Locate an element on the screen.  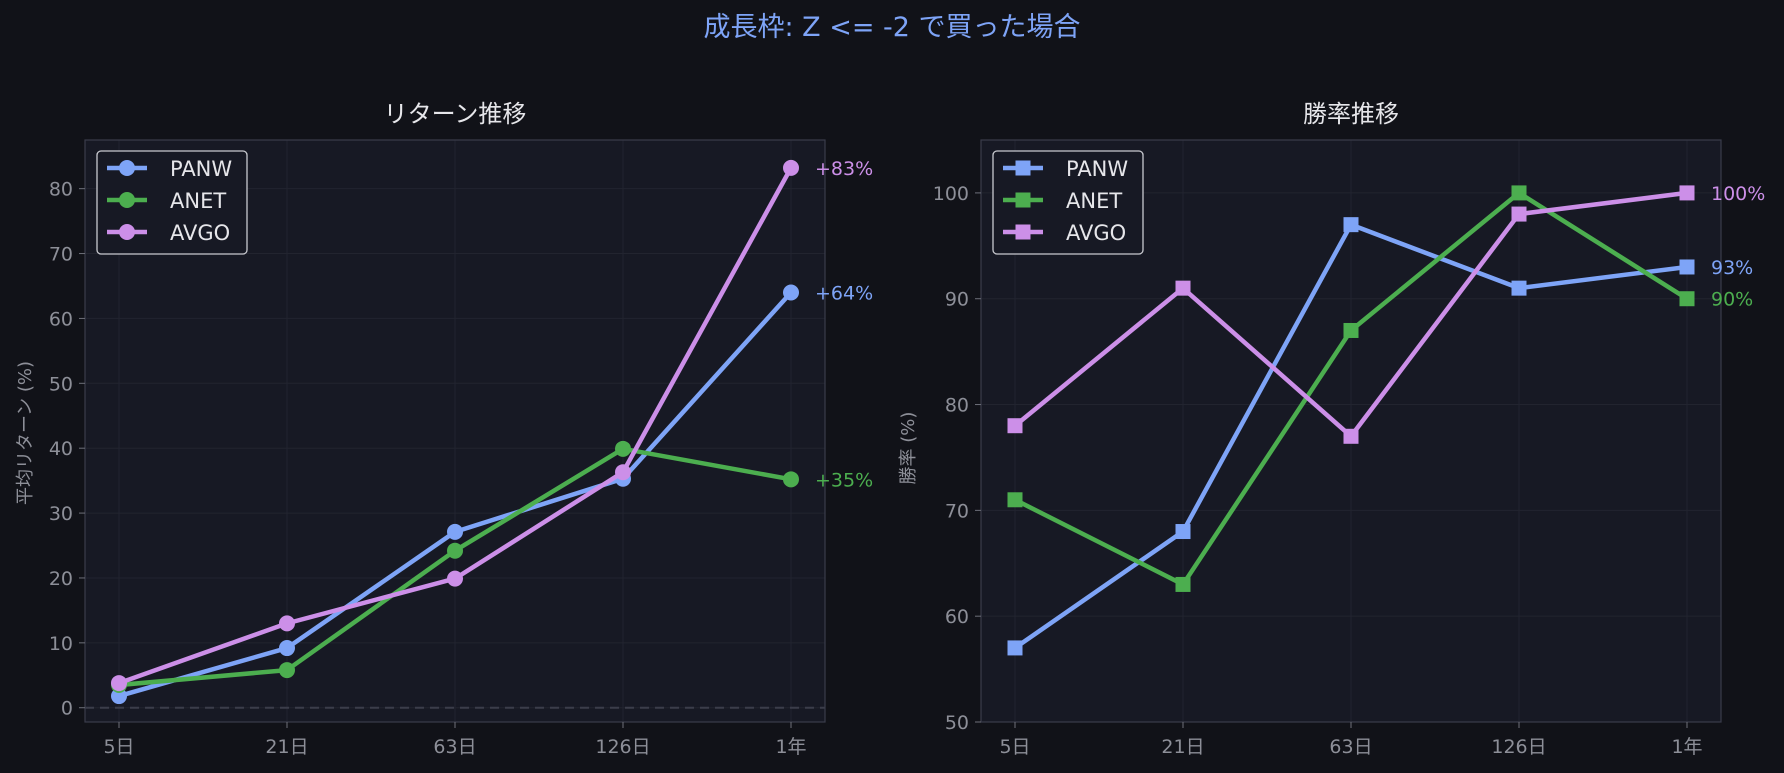
avgo-end-label: 100% is located at coordinates (1738, 194).